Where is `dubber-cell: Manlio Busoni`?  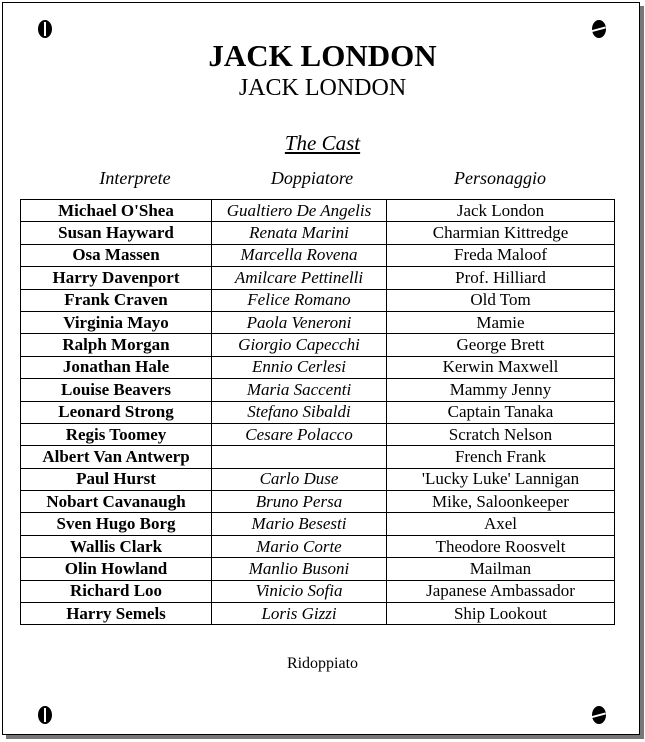 dubber-cell: Manlio Busoni is located at coordinates (299, 569).